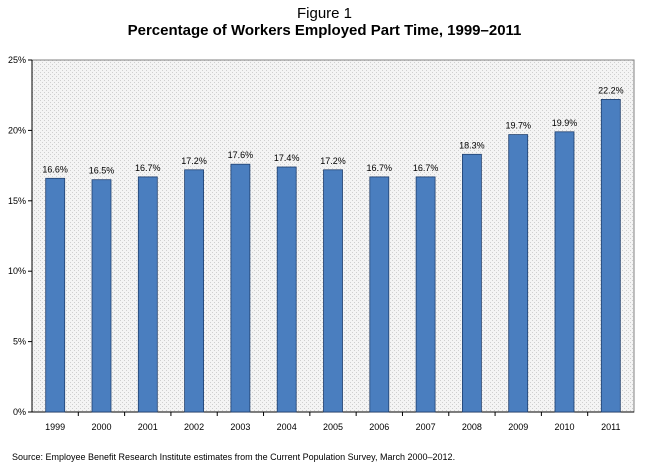  What do you see at coordinates (19, 412) in the screenshot?
I see `y-tick-label: 0%` at bounding box center [19, 412].